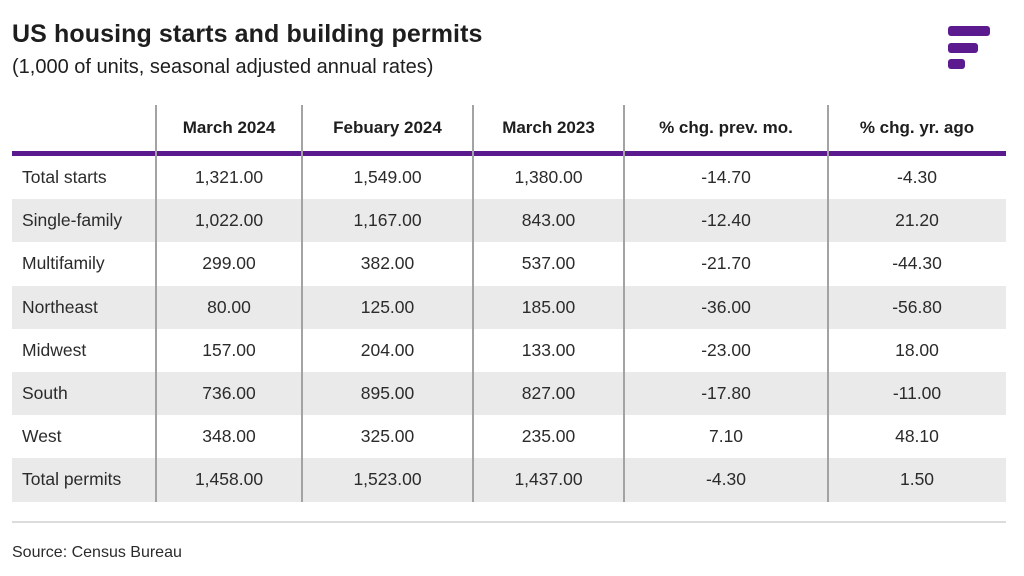  Describe the element at coordinates (60, 306) in the screenshot. I see `row-label: Northeast` at that location.